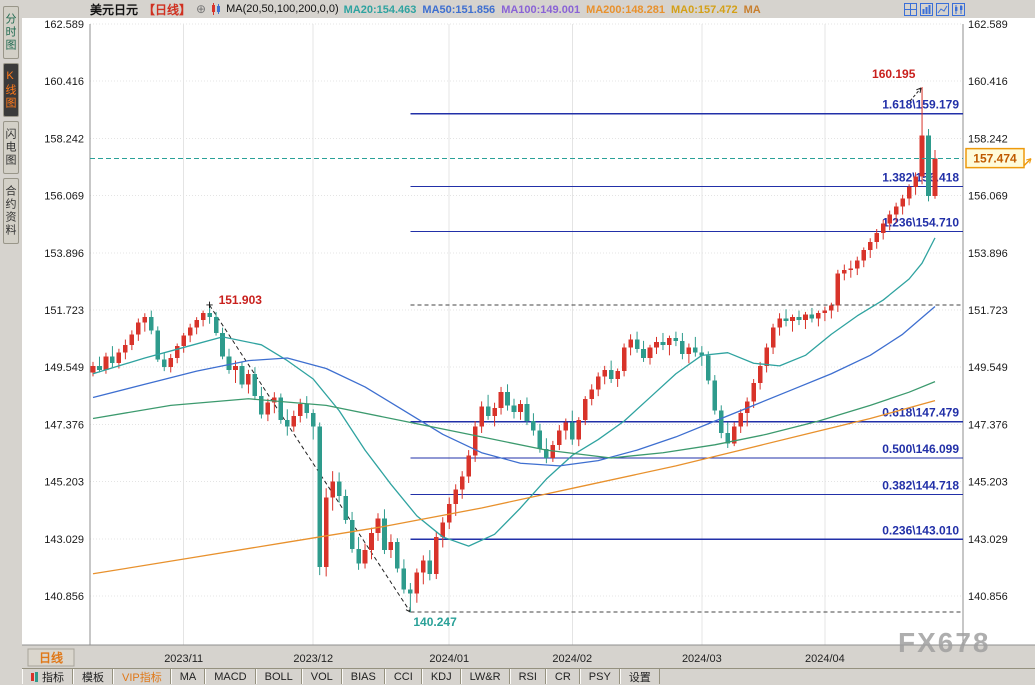  What do you see at coordinates (825, 659) in the screenshot?
I see `svg-text: 2024/04` at bounding box center [825, 659].